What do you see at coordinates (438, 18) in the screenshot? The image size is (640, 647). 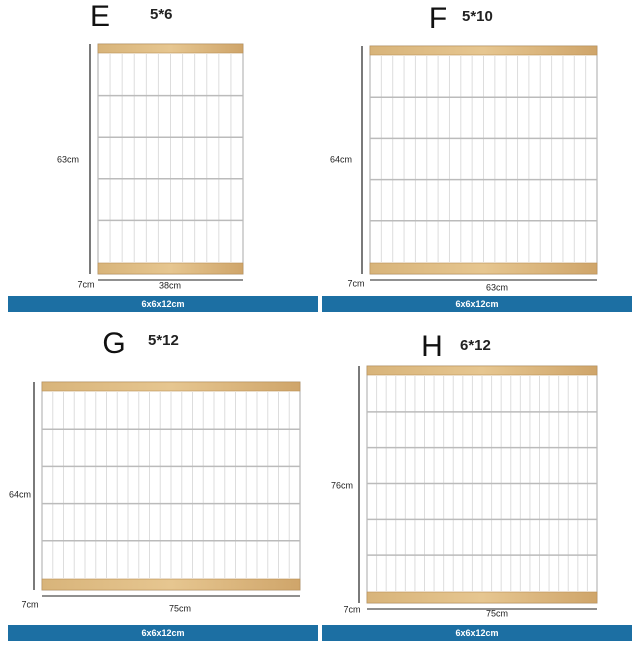 I see `panel-letter: F` at bounding box center [438, 18].